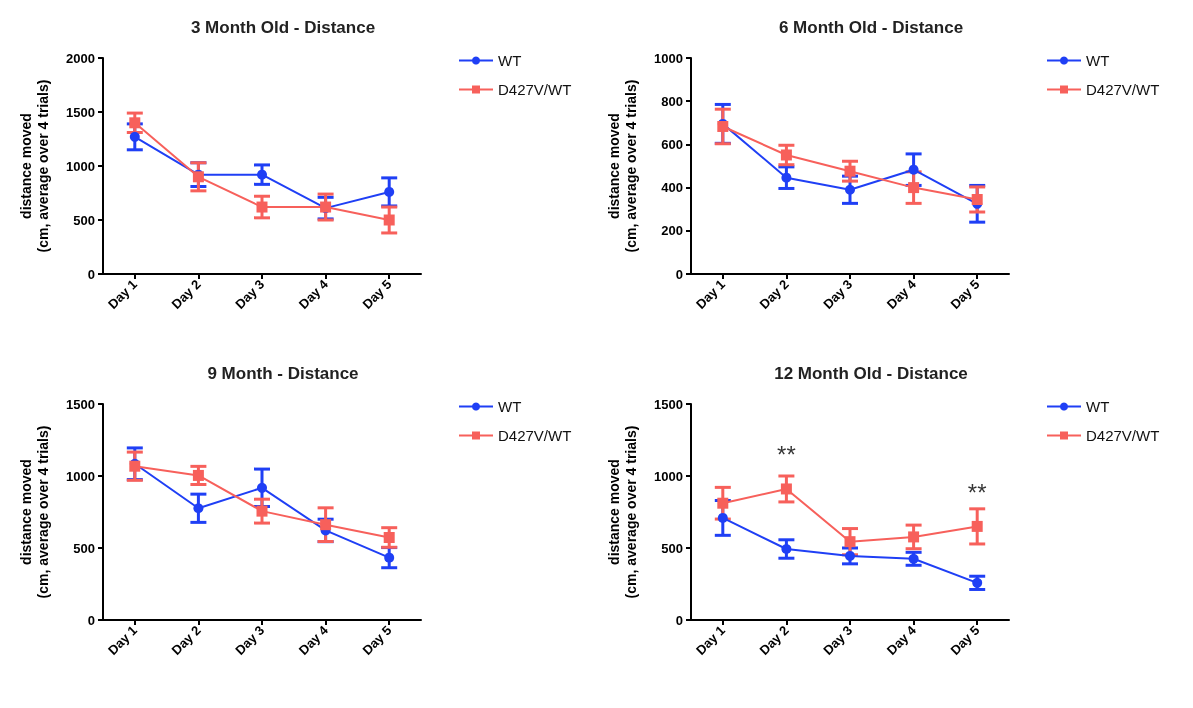 This screenshot has height=708, width=1193. I want to click on chart-title: 12 Month Old - Distance, so click(871, 373).